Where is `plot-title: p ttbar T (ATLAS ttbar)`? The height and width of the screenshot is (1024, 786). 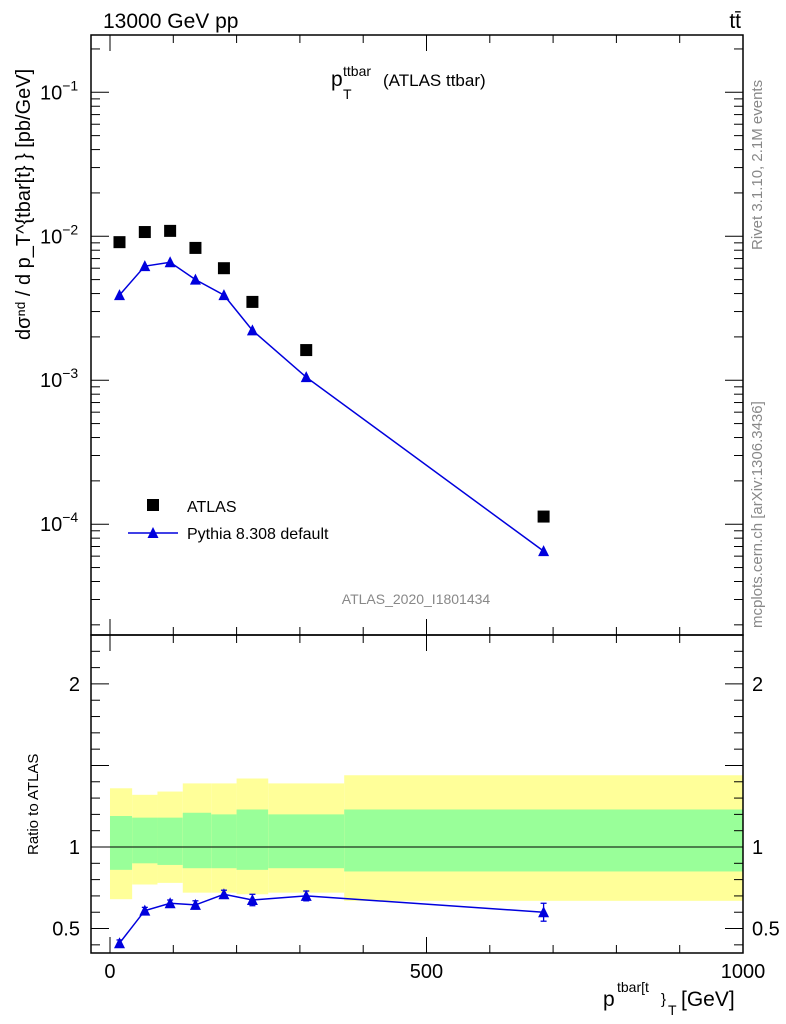 plot-title: p ttbar T (ATLAS ttbar) is located at coordinates (408, 82).